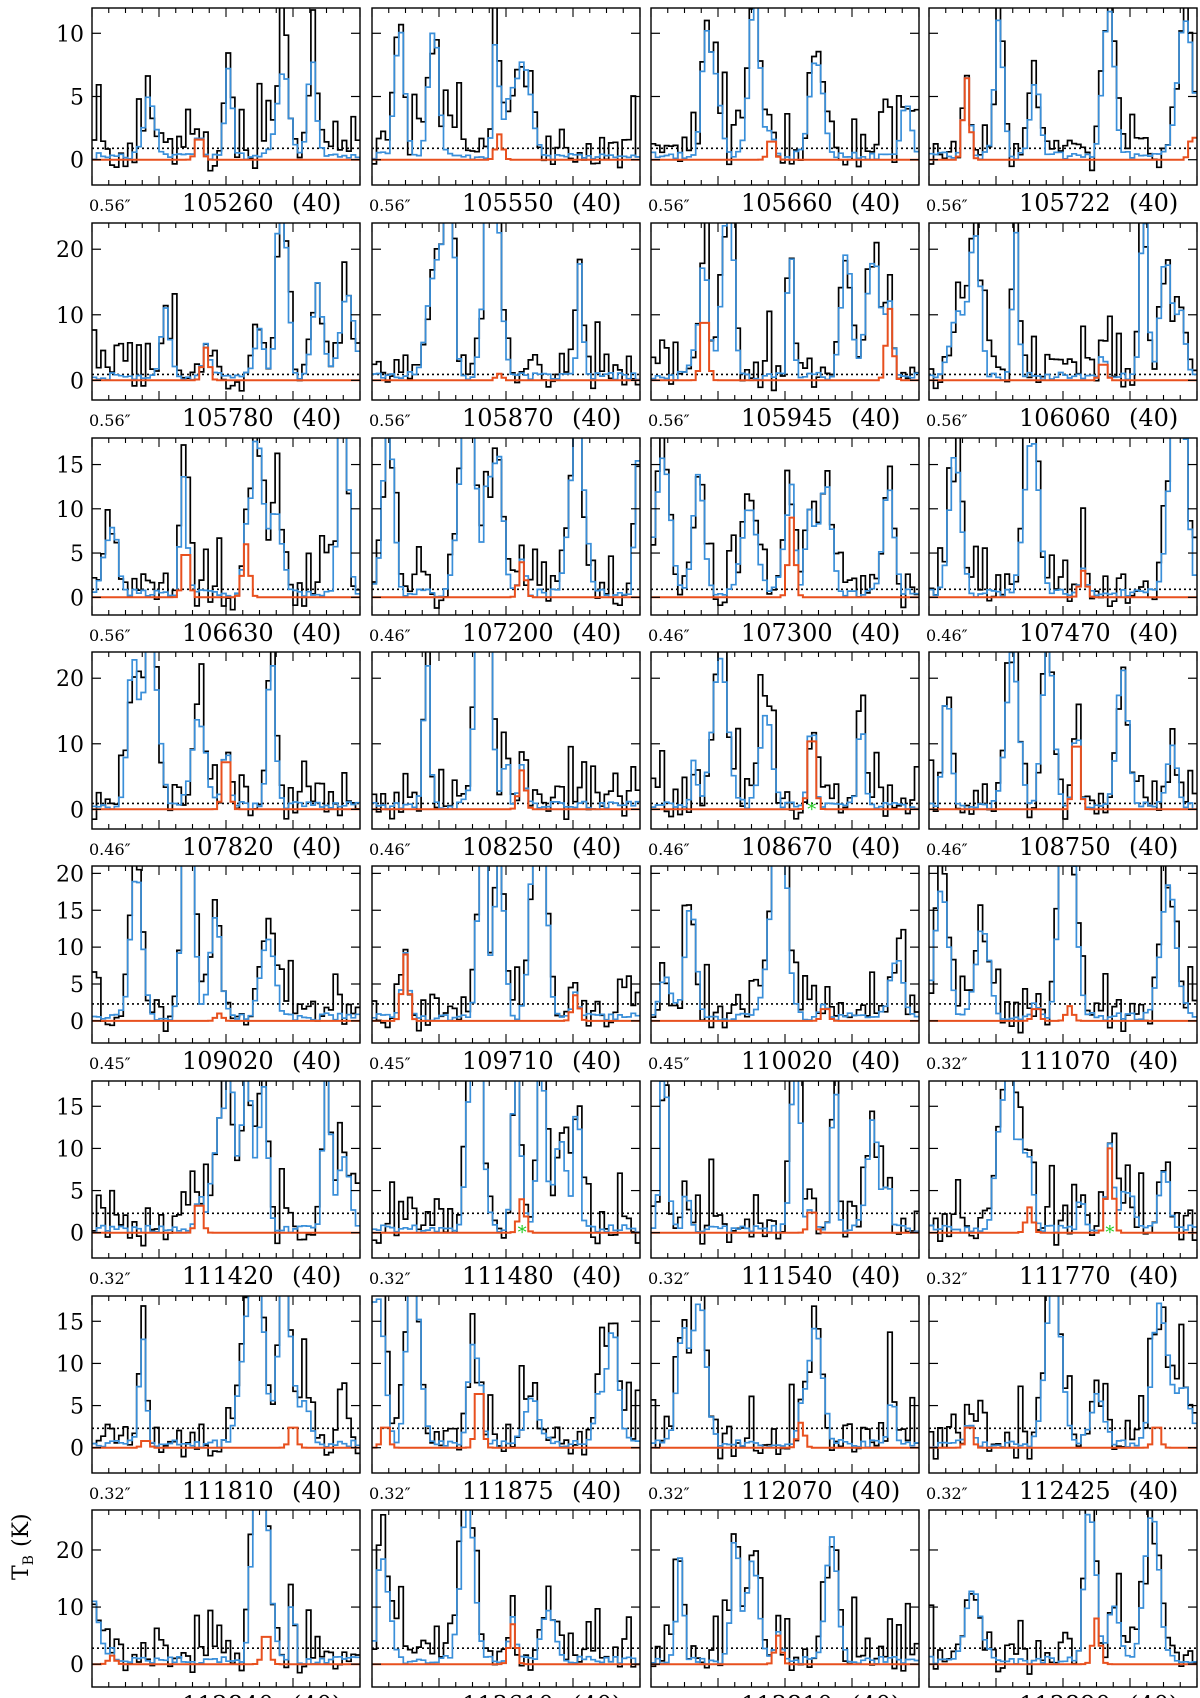 The width and height of the screenshot is (1200, 1698). I want to click on panel-frequency: 105722, so click(1065, 203).